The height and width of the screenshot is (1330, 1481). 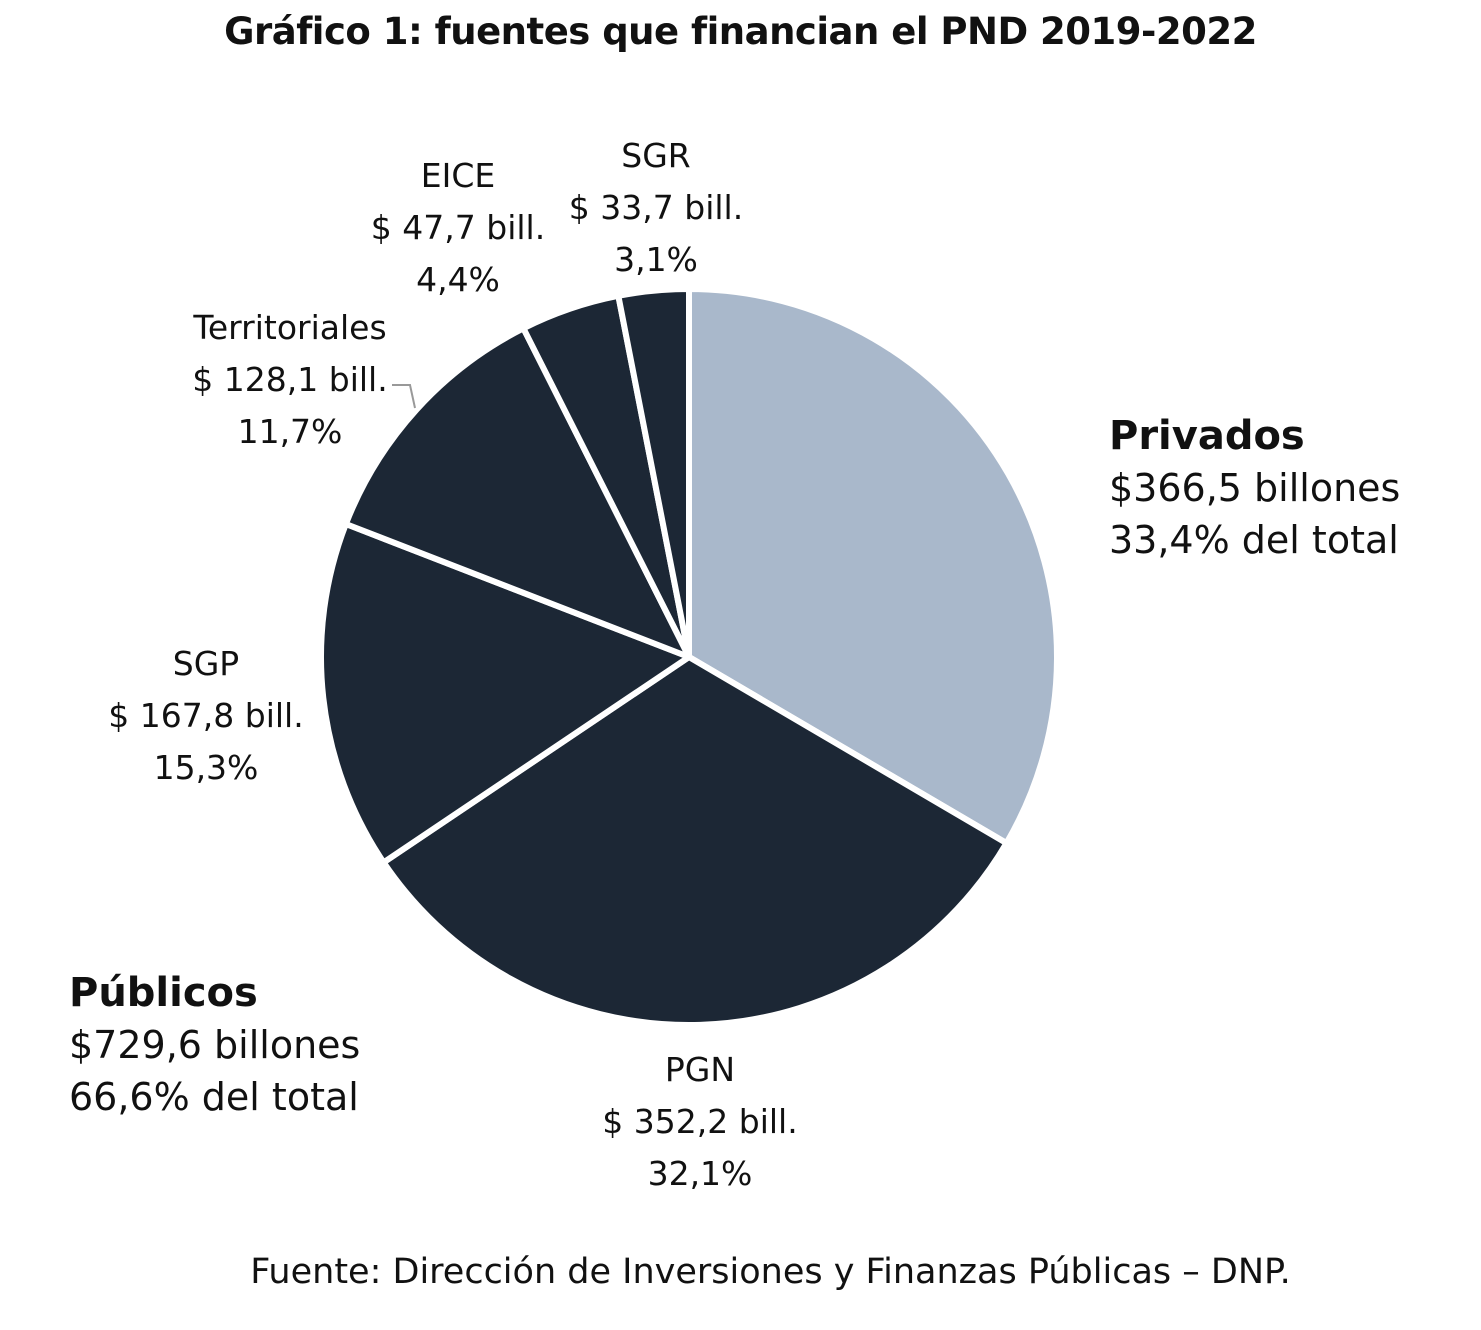 What do you see at coordinates (1254, 540) in the screenshot?
I see `group-percent: 33,4% del total` at bounding box center [1254, 540].